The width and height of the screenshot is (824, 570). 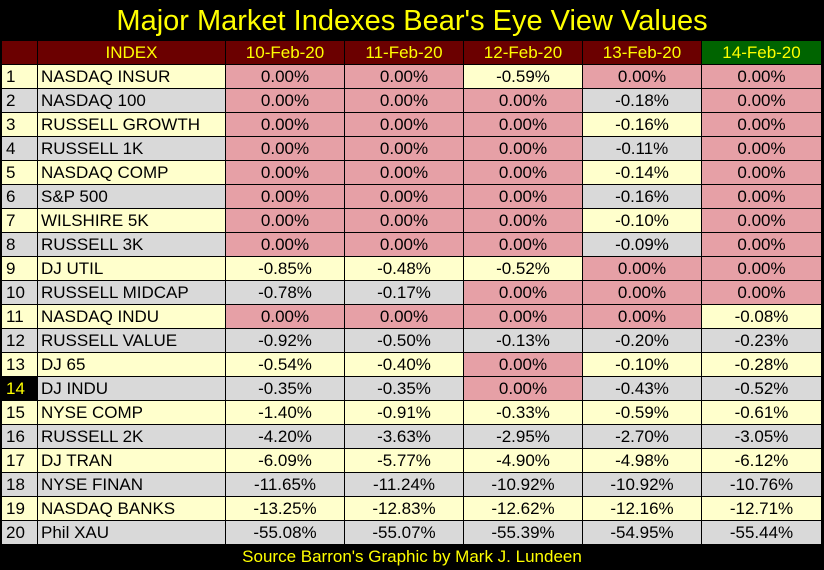 What do you see at coordinates (285, 292) in the screenshot?
I see `value-cell: -0.78%` at bounding box center [285, 292].